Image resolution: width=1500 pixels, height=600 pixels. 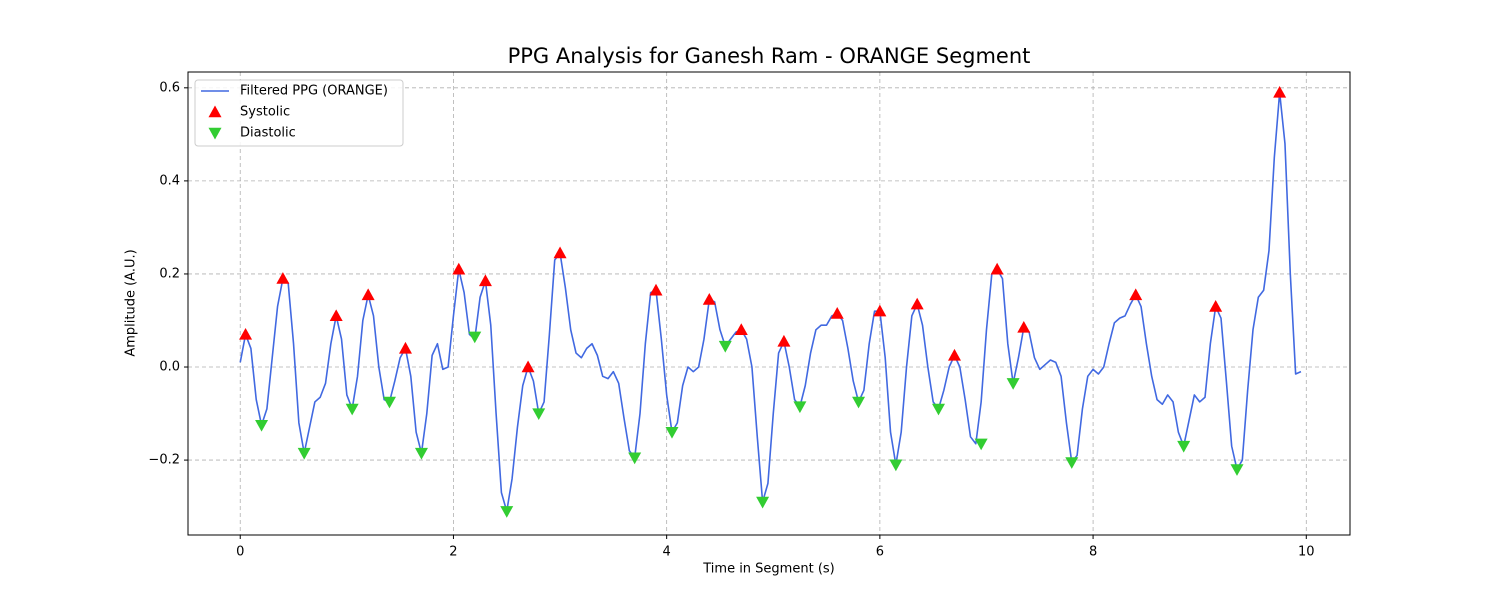 What do you see at coordinates (1093, 552) in the screenshot?
I see `x-tick-label: 8` at bounding box center [1093, 552].